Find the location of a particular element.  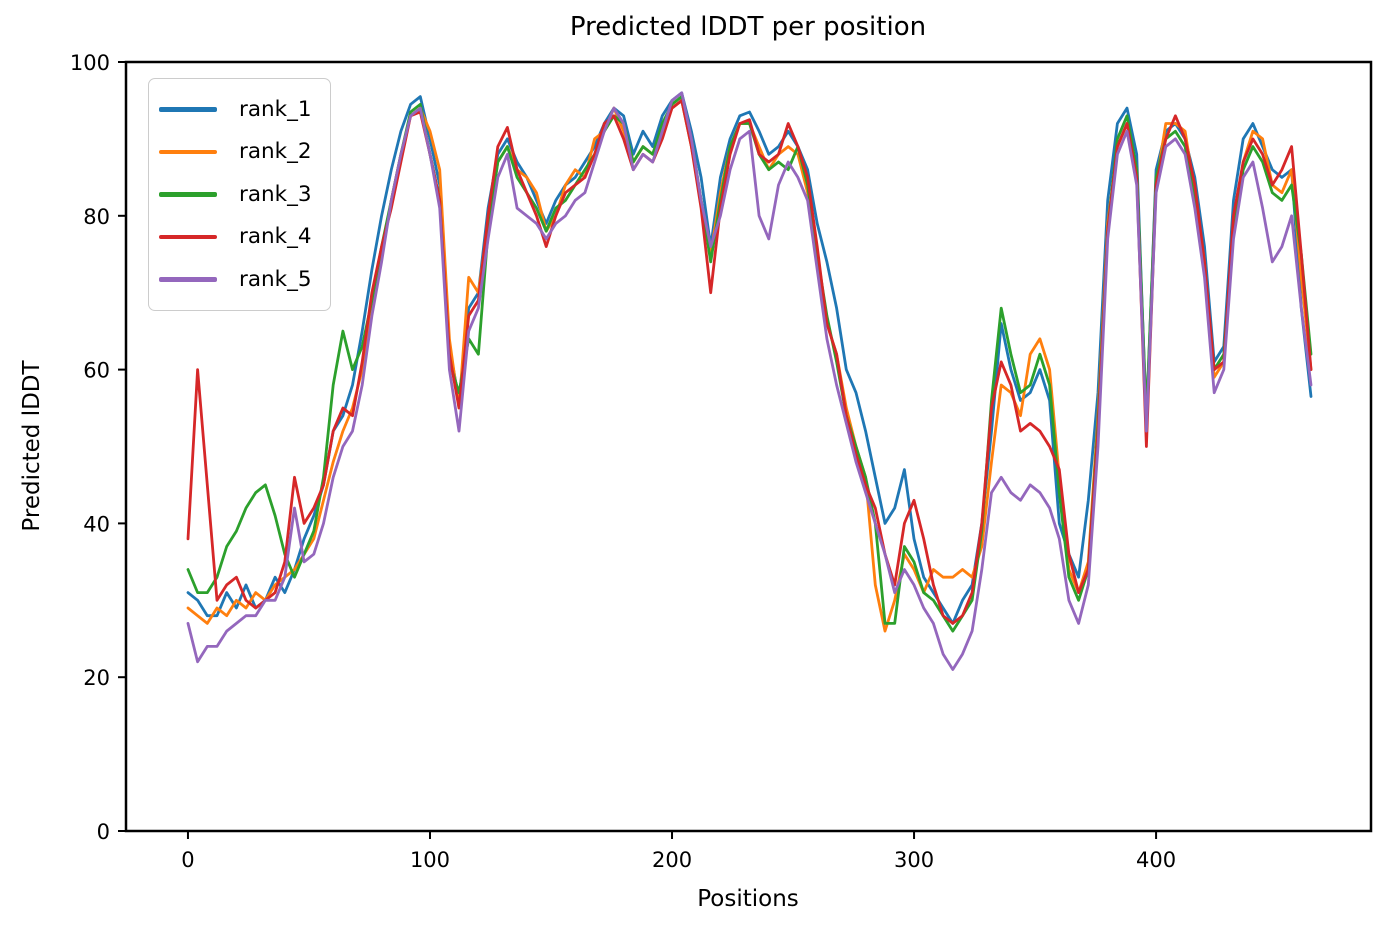

legend-label: rank_2 is located at coordinates (275, 152).